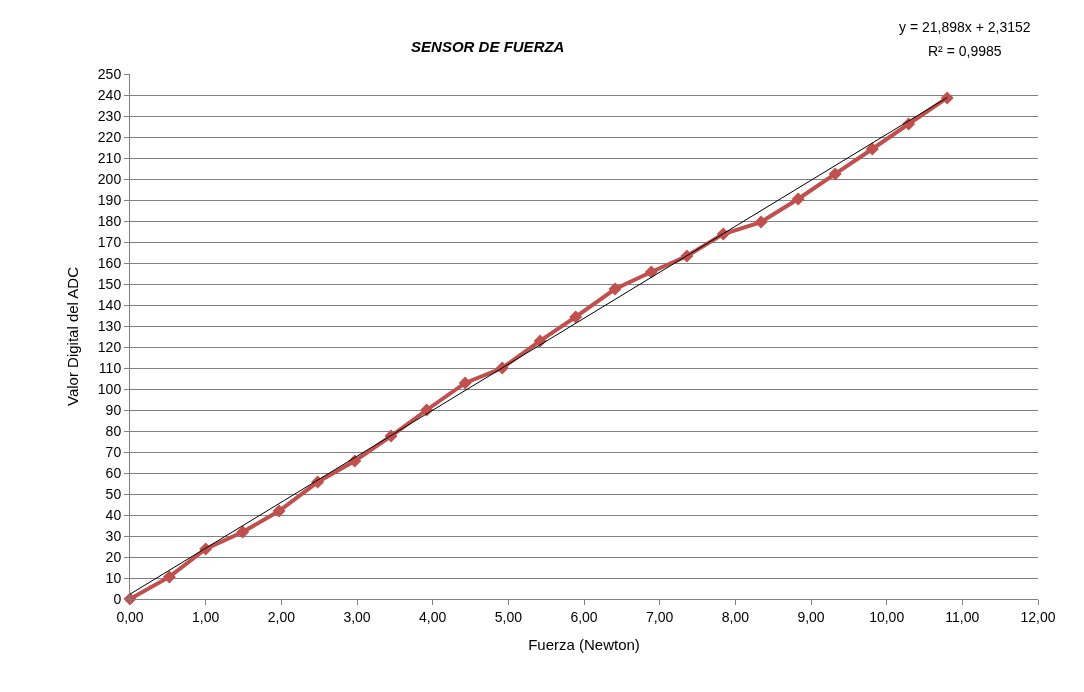 Image resolution: width=1084 pixels, height=692 pixels. I want to click on y-tick-label: 50, so click(113, 493).